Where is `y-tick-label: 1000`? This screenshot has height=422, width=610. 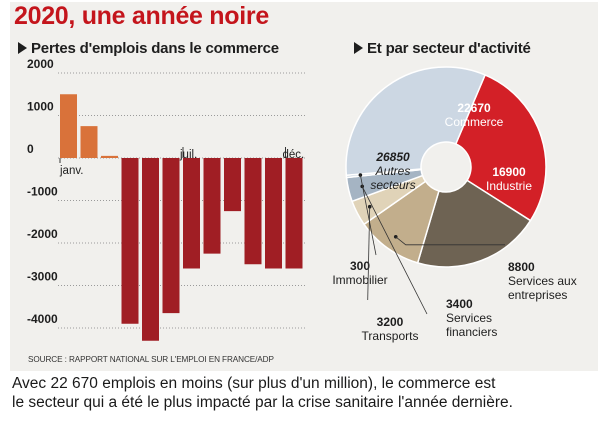
y-tick-label: 1000 is located at coordinates (40, 107).